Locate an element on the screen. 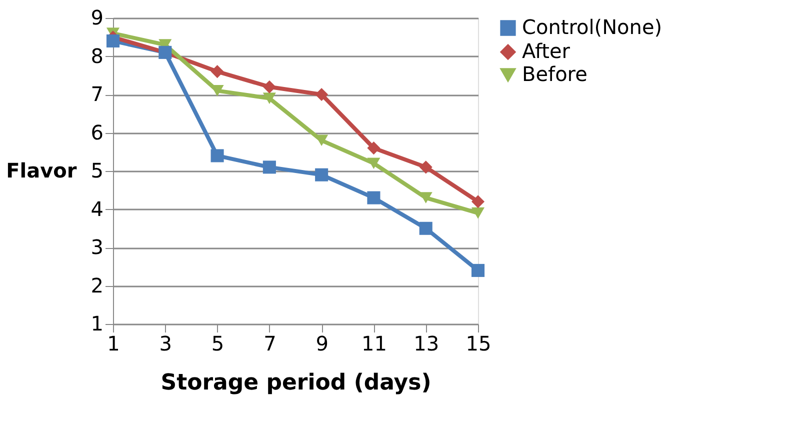 This screenshot has width=812, height=431. x-tick-label: 9 is located at coordinates (322, 344).